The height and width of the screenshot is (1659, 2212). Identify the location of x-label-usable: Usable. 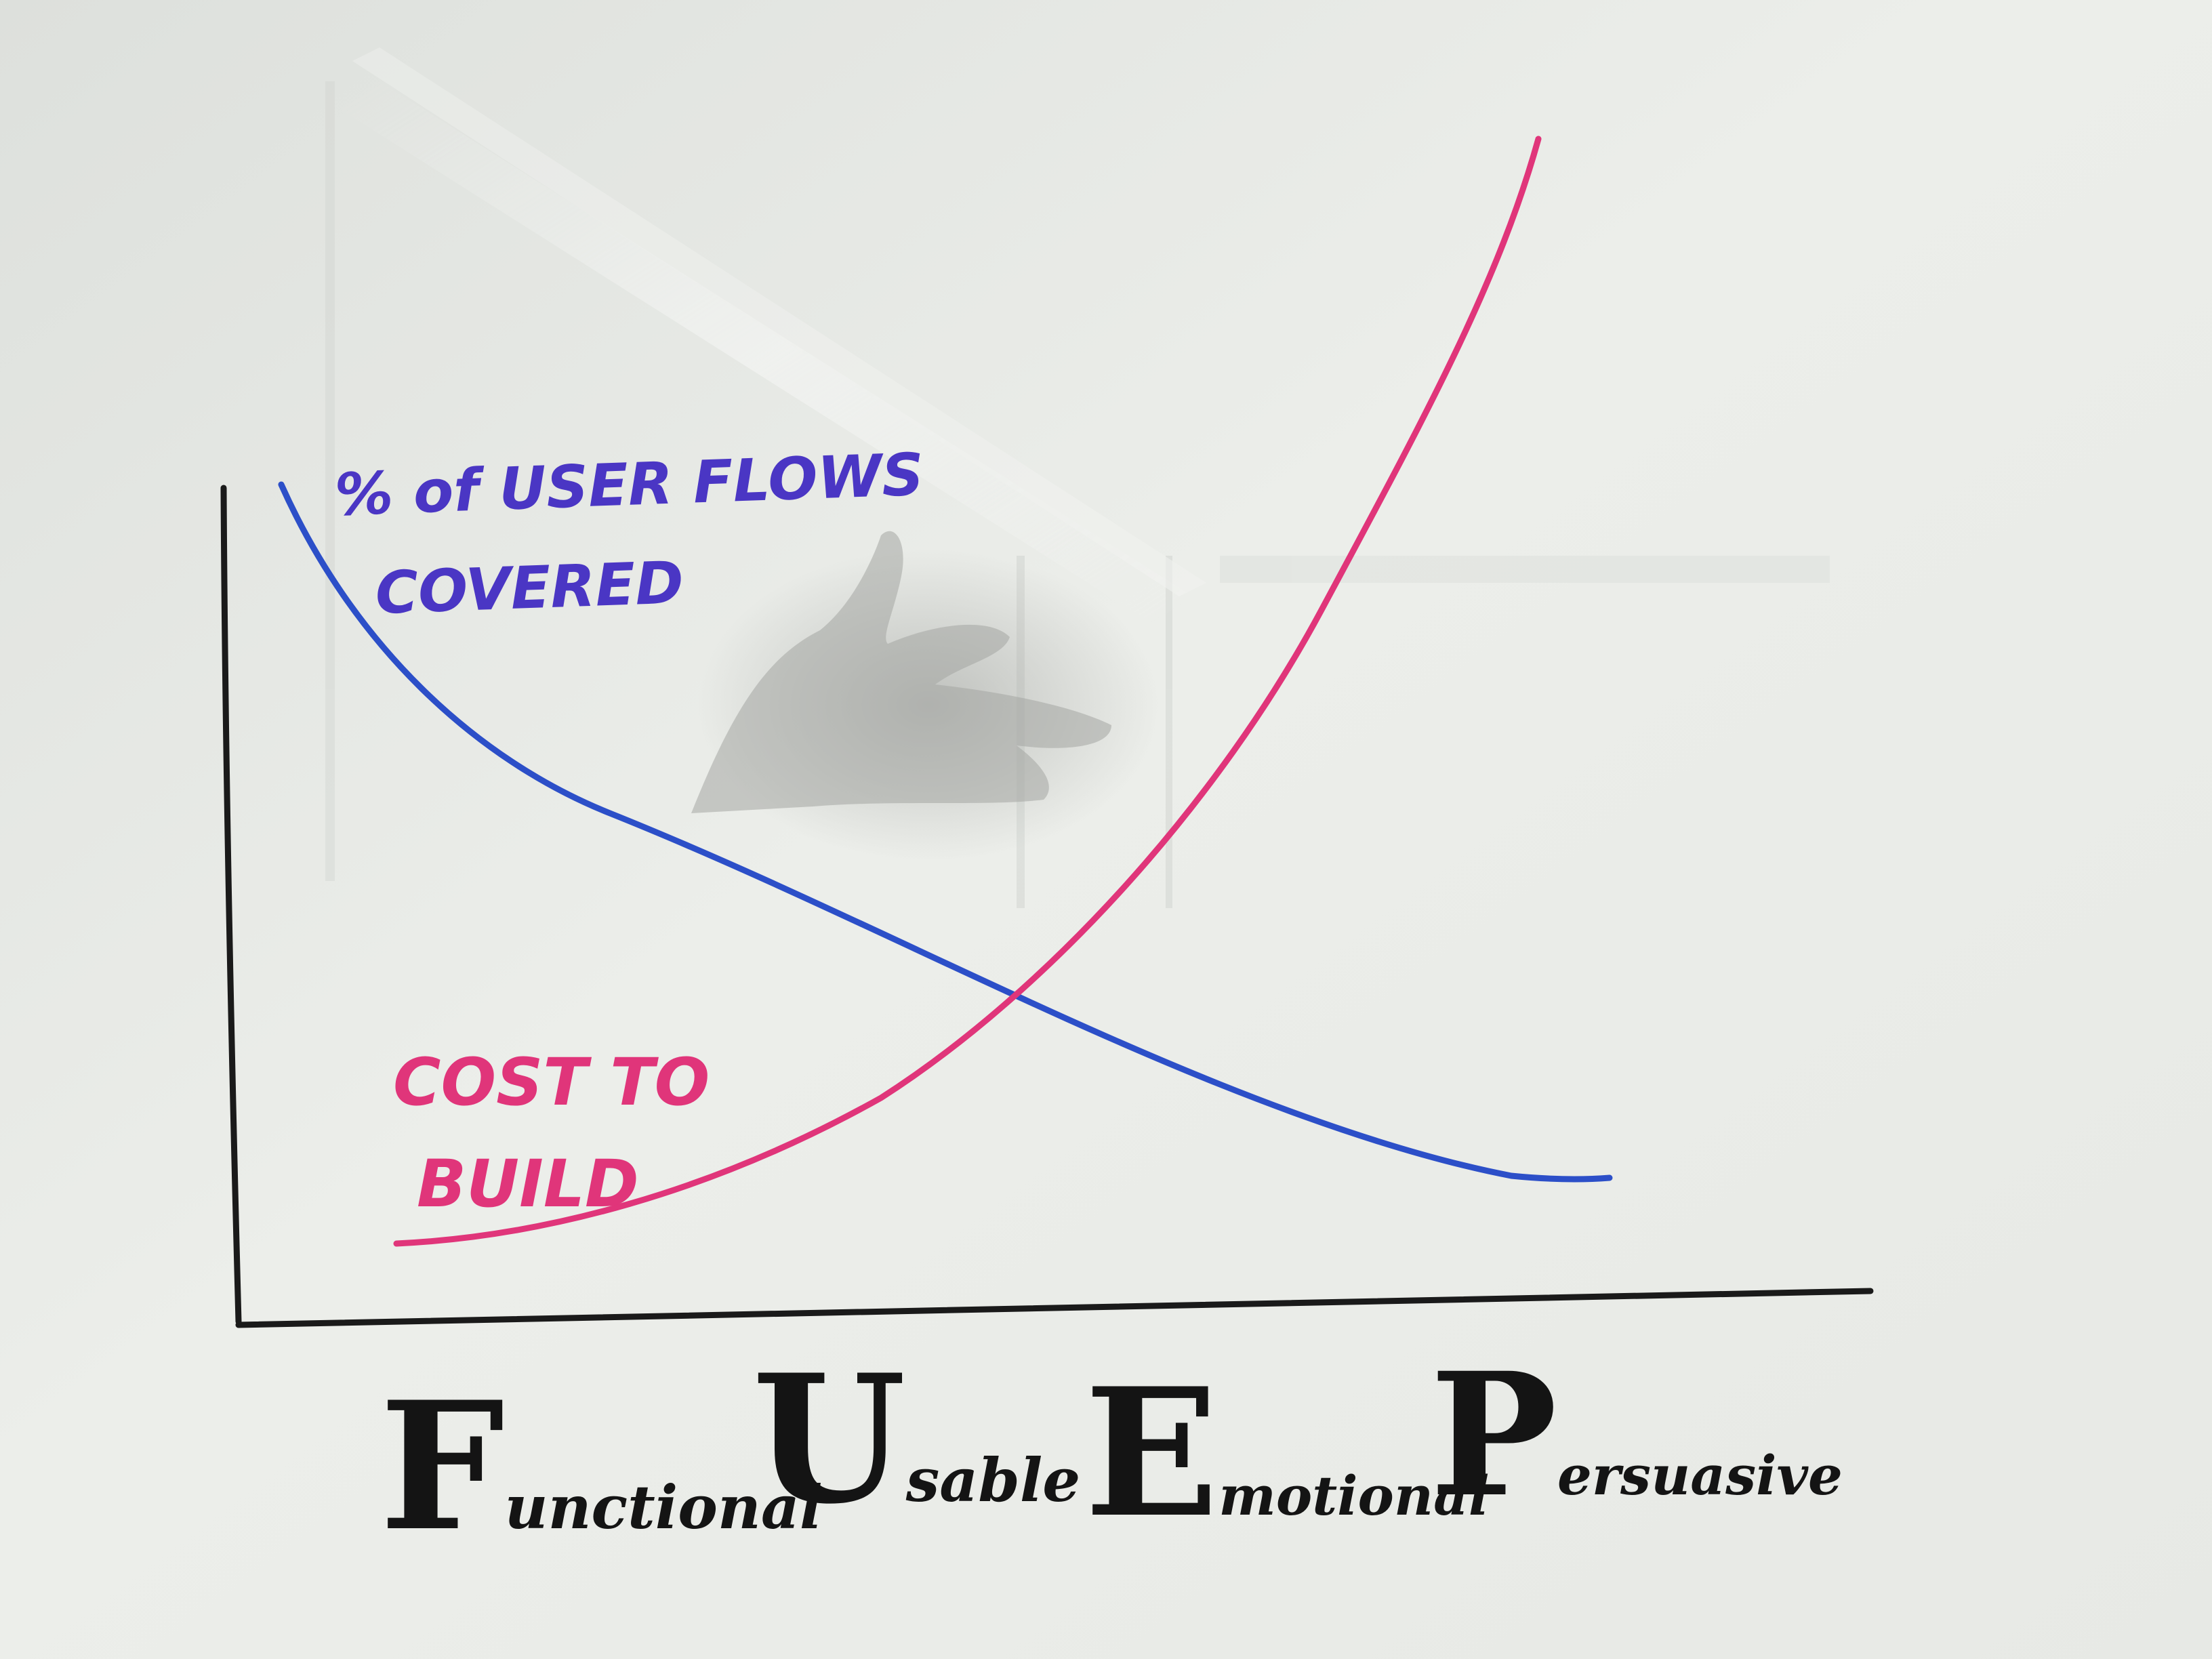
(916, 1439).